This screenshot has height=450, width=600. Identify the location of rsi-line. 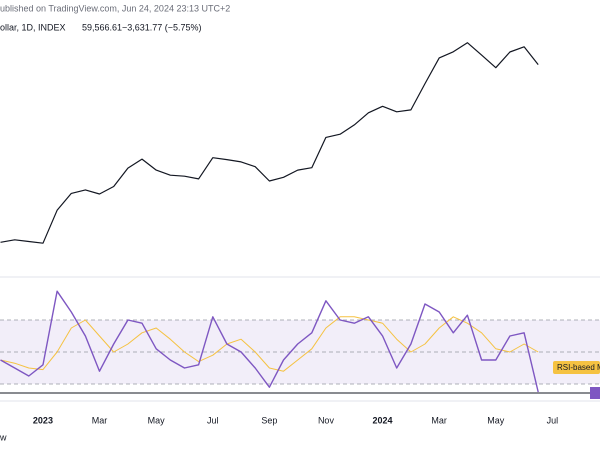
(269, 344).